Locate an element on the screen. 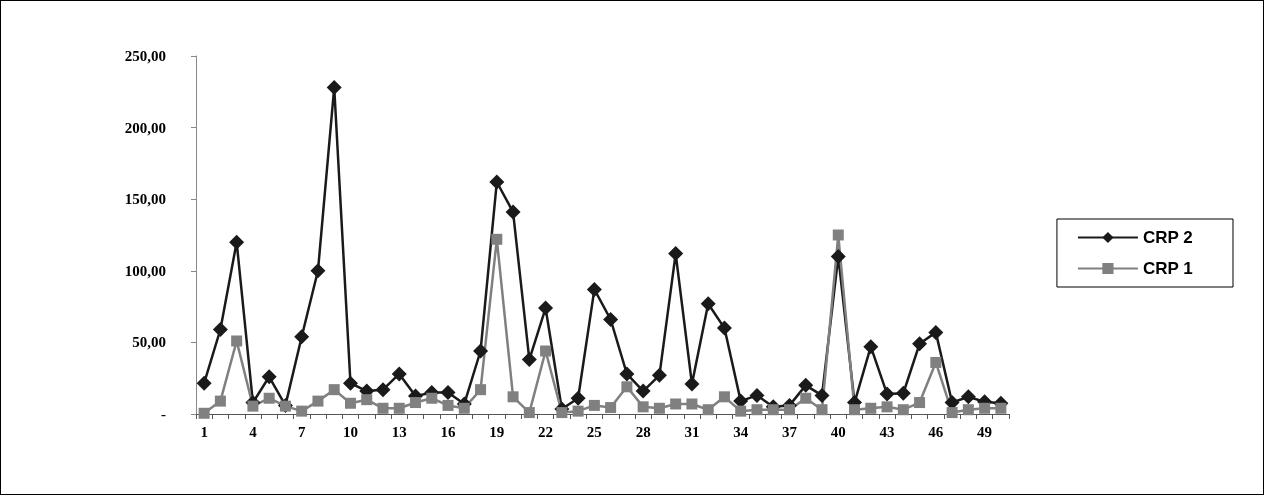  x-tick-label: 10 is located at coordinates (350, 431).